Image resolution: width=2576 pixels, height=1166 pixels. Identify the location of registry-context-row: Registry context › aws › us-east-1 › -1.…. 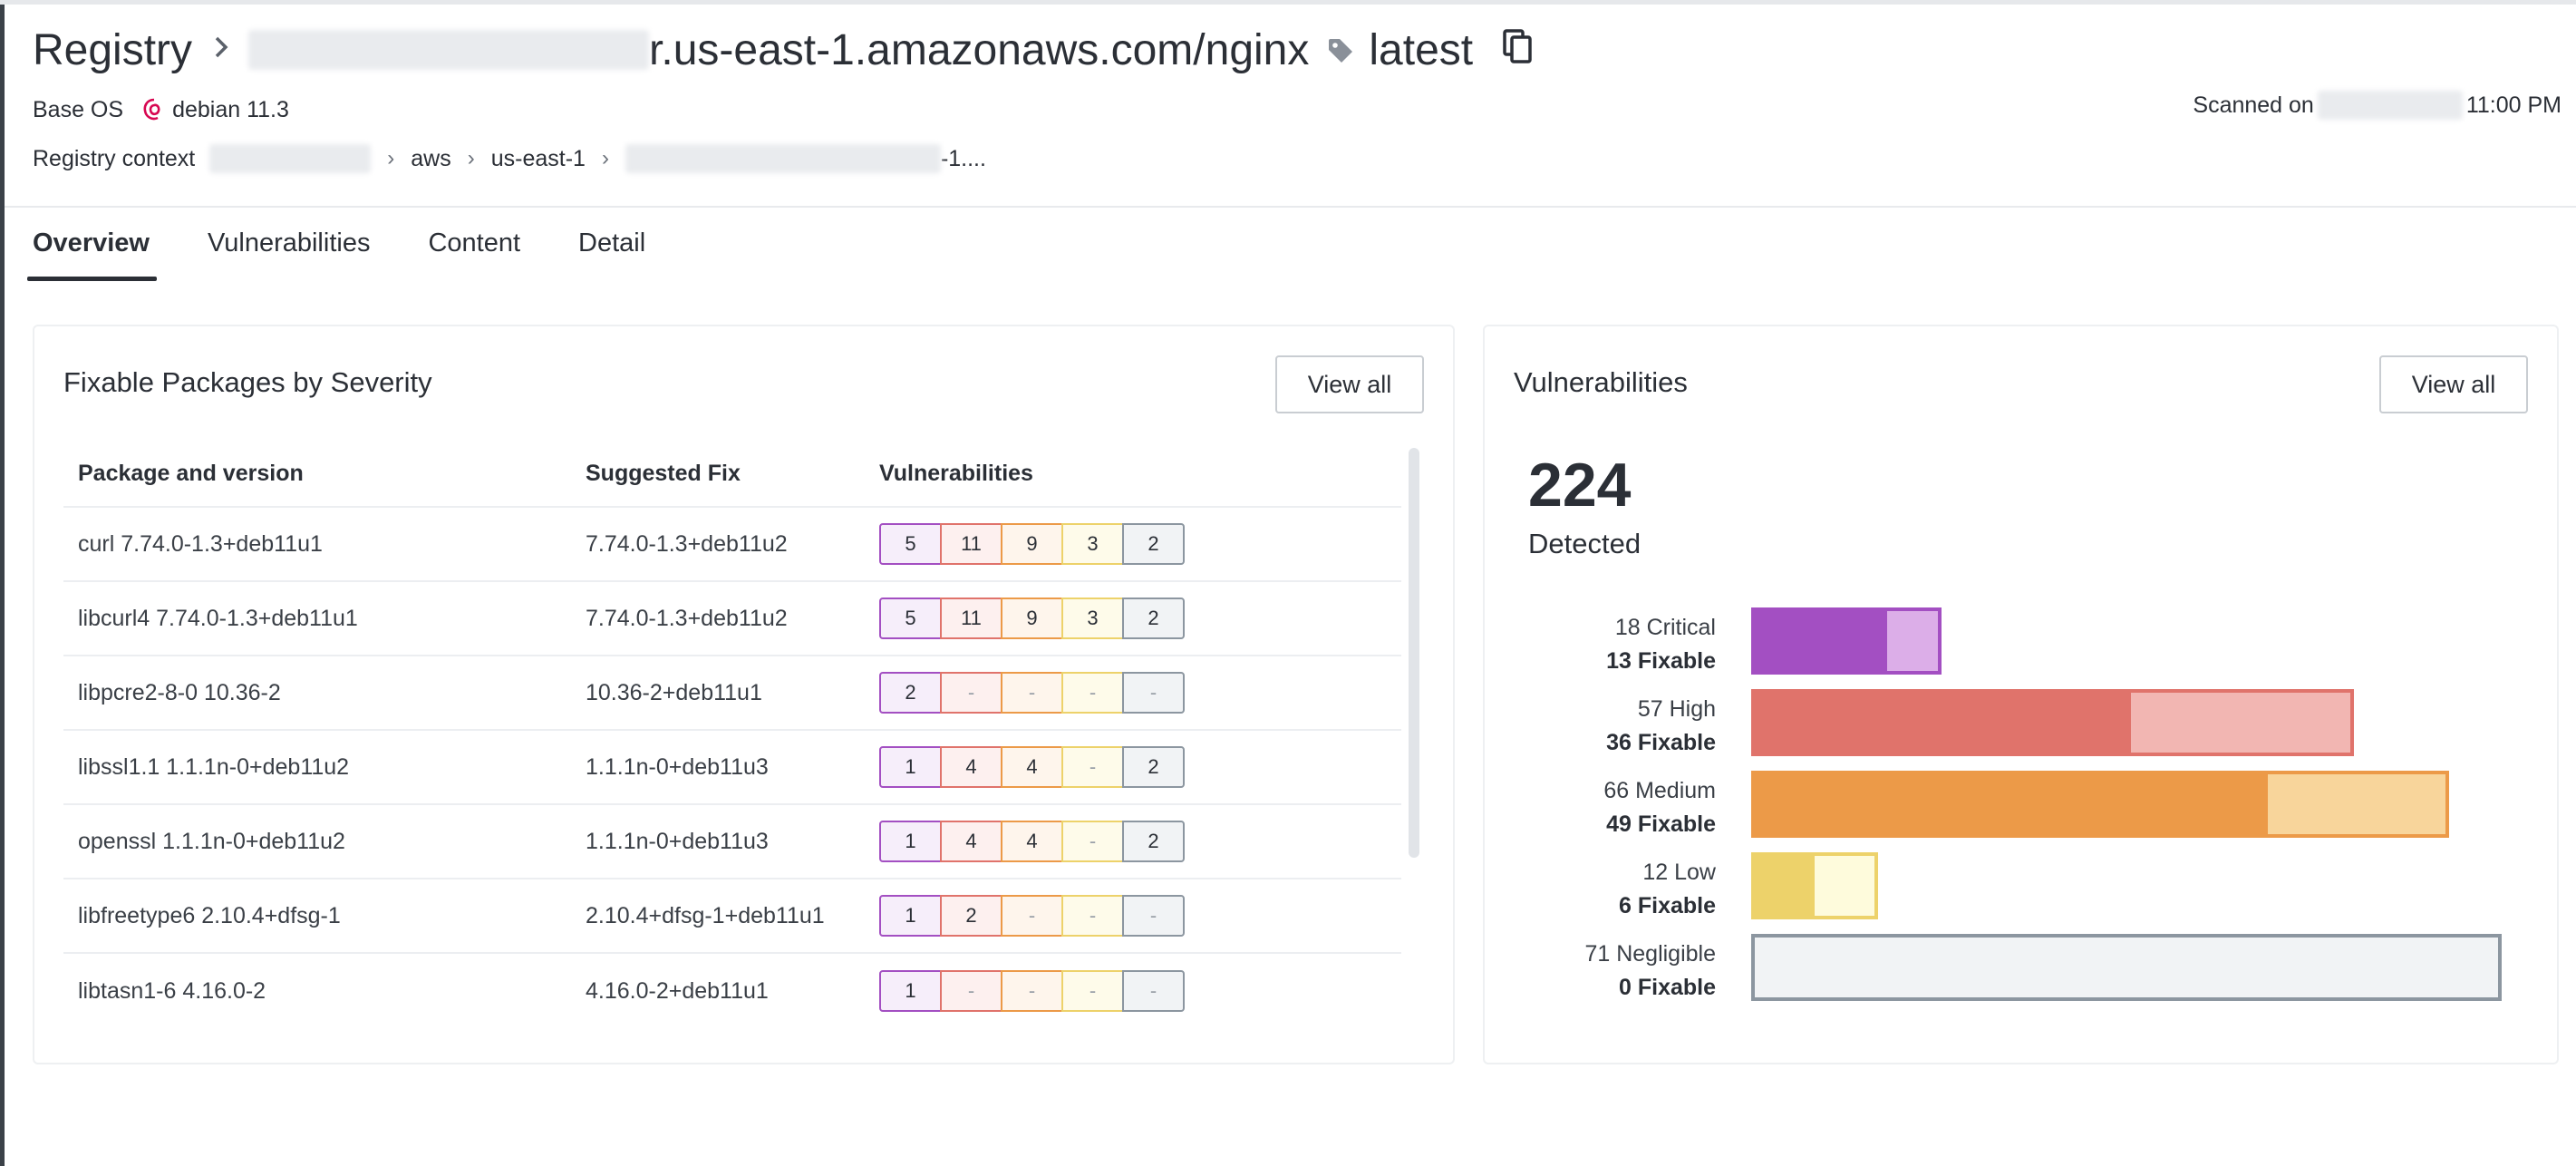
(1297, 158).